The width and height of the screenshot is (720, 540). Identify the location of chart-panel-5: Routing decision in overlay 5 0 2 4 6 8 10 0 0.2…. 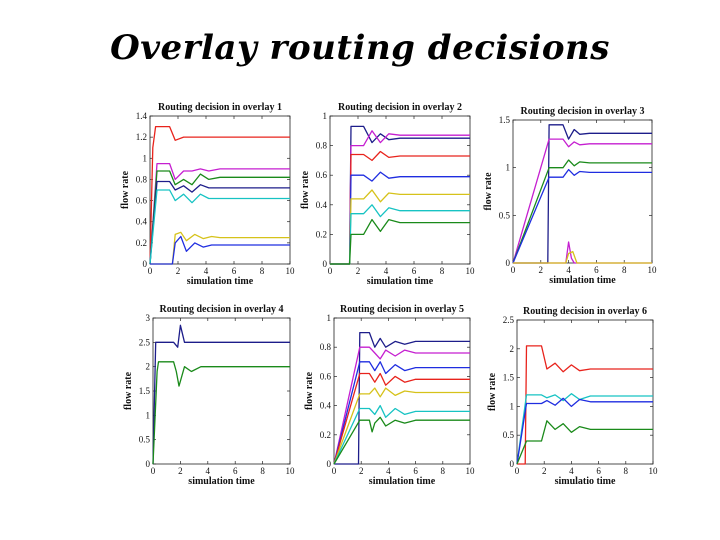
(389, 395).